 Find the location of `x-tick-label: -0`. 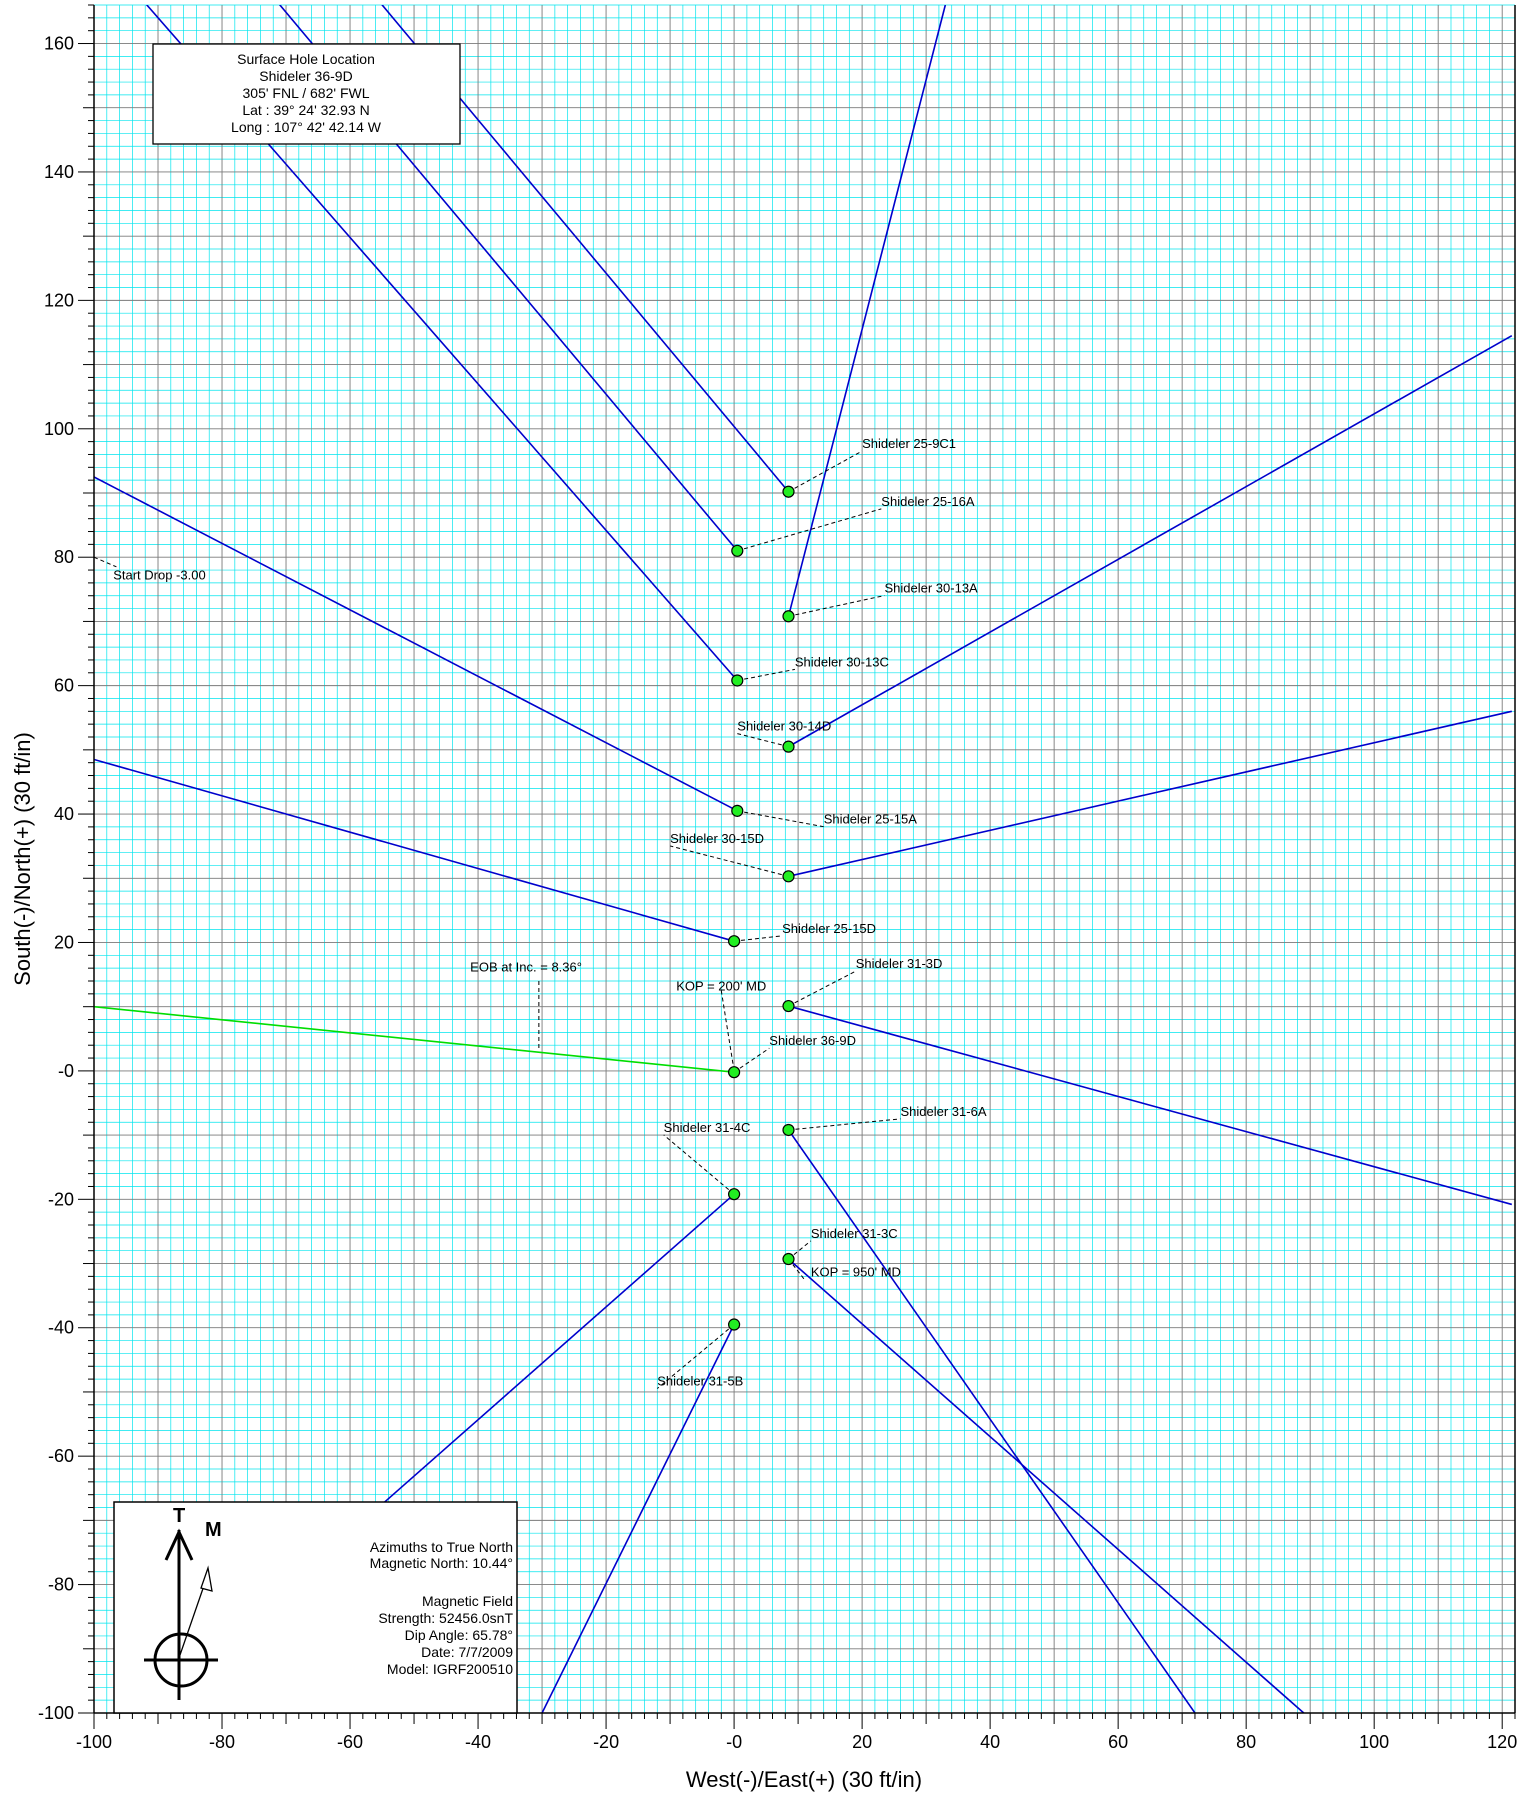

x-tick-label: -0 is located at coordinates (734, 1742).